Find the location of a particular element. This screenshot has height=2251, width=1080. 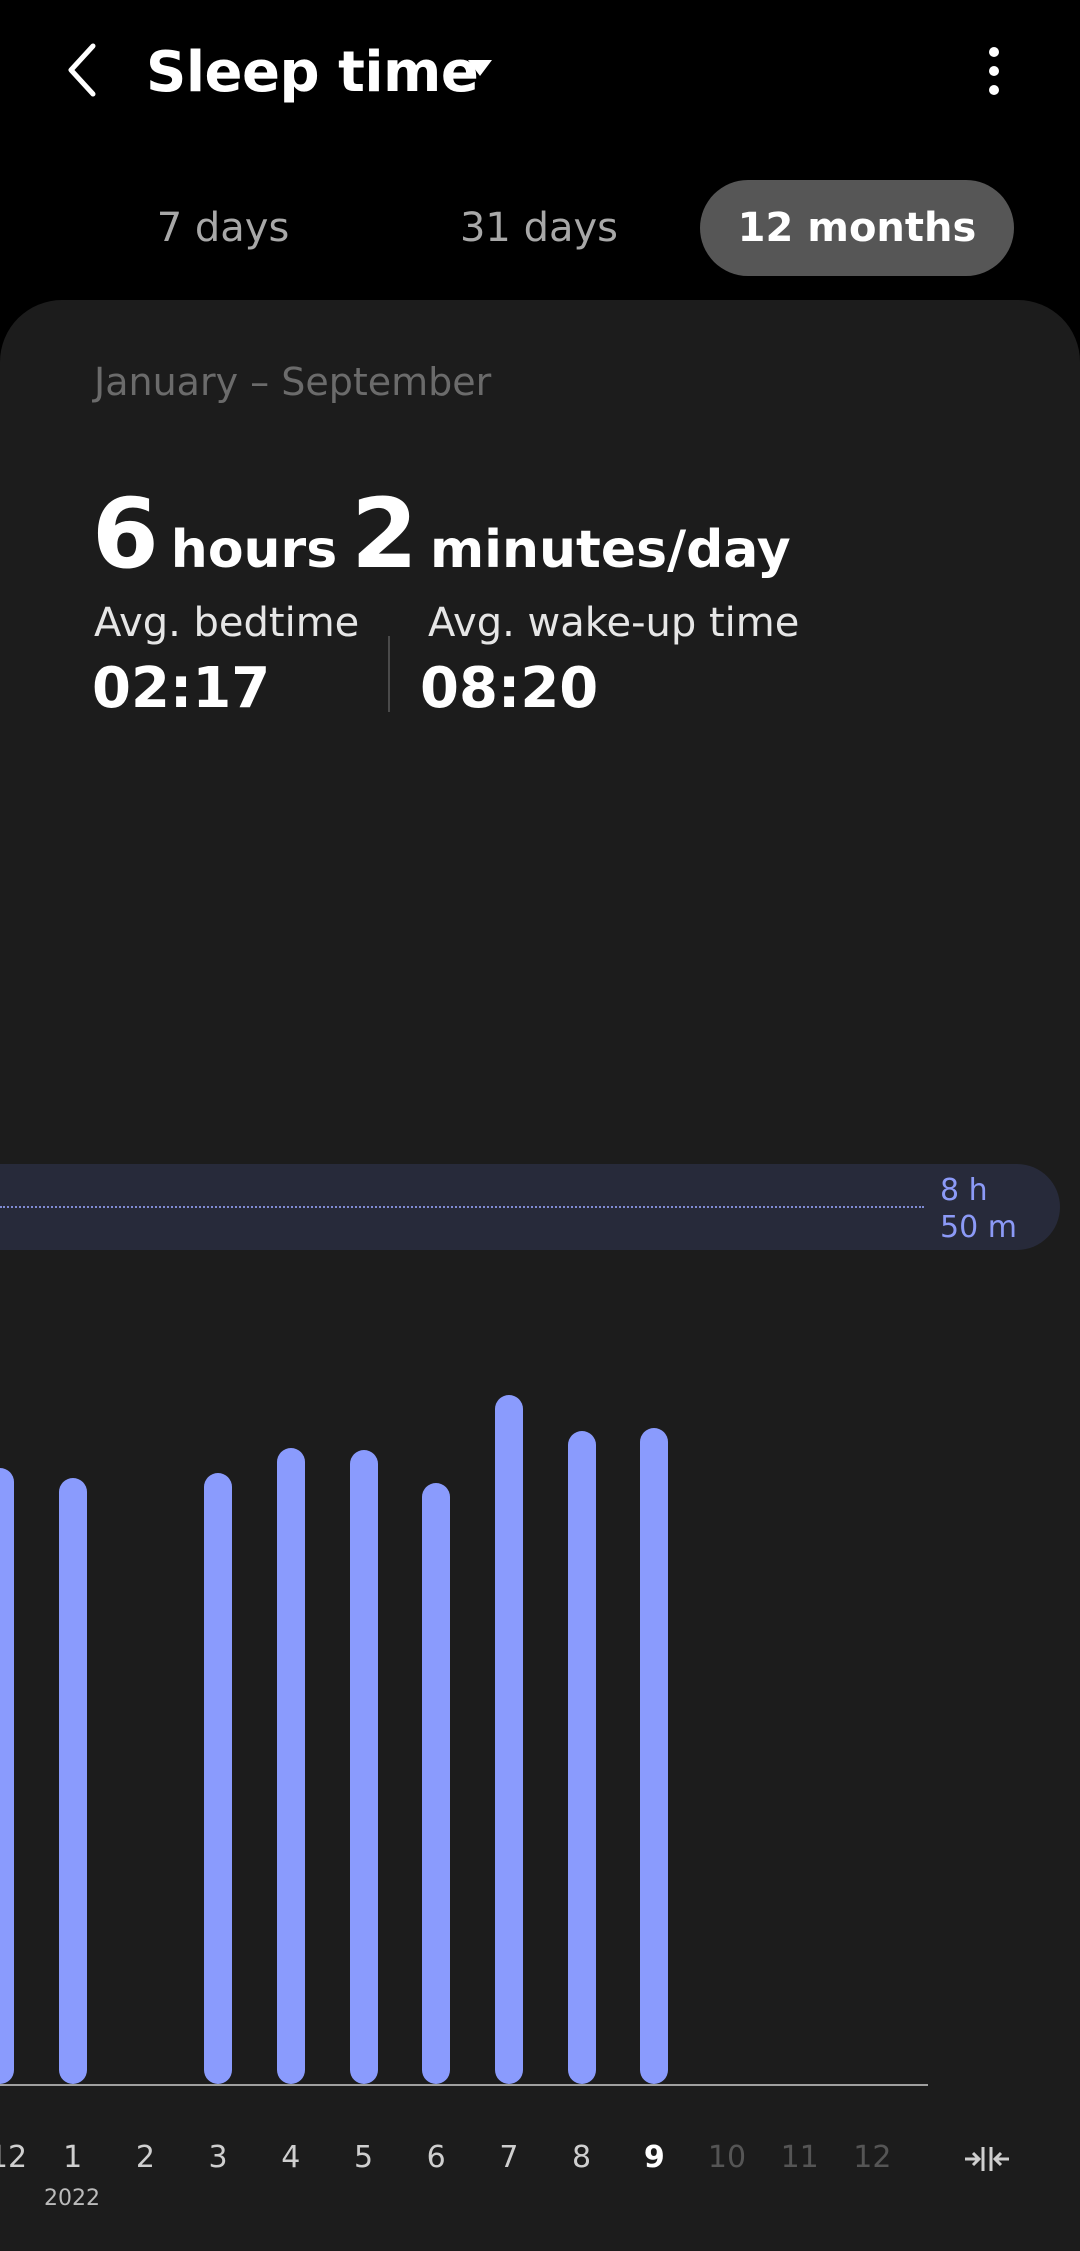

tab-12-months: 12 months is located at coordinates (857, 228).